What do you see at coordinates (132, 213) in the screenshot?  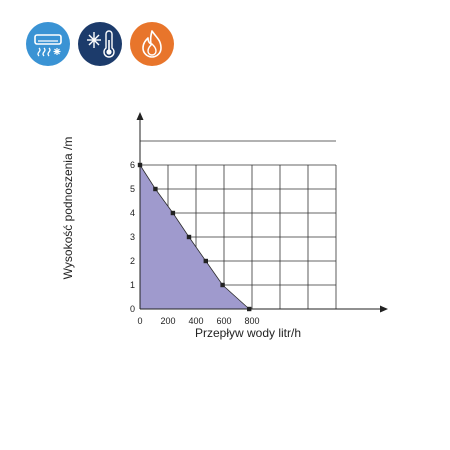 I see `y-tick-label: 4` at bounding box center [132, 213].